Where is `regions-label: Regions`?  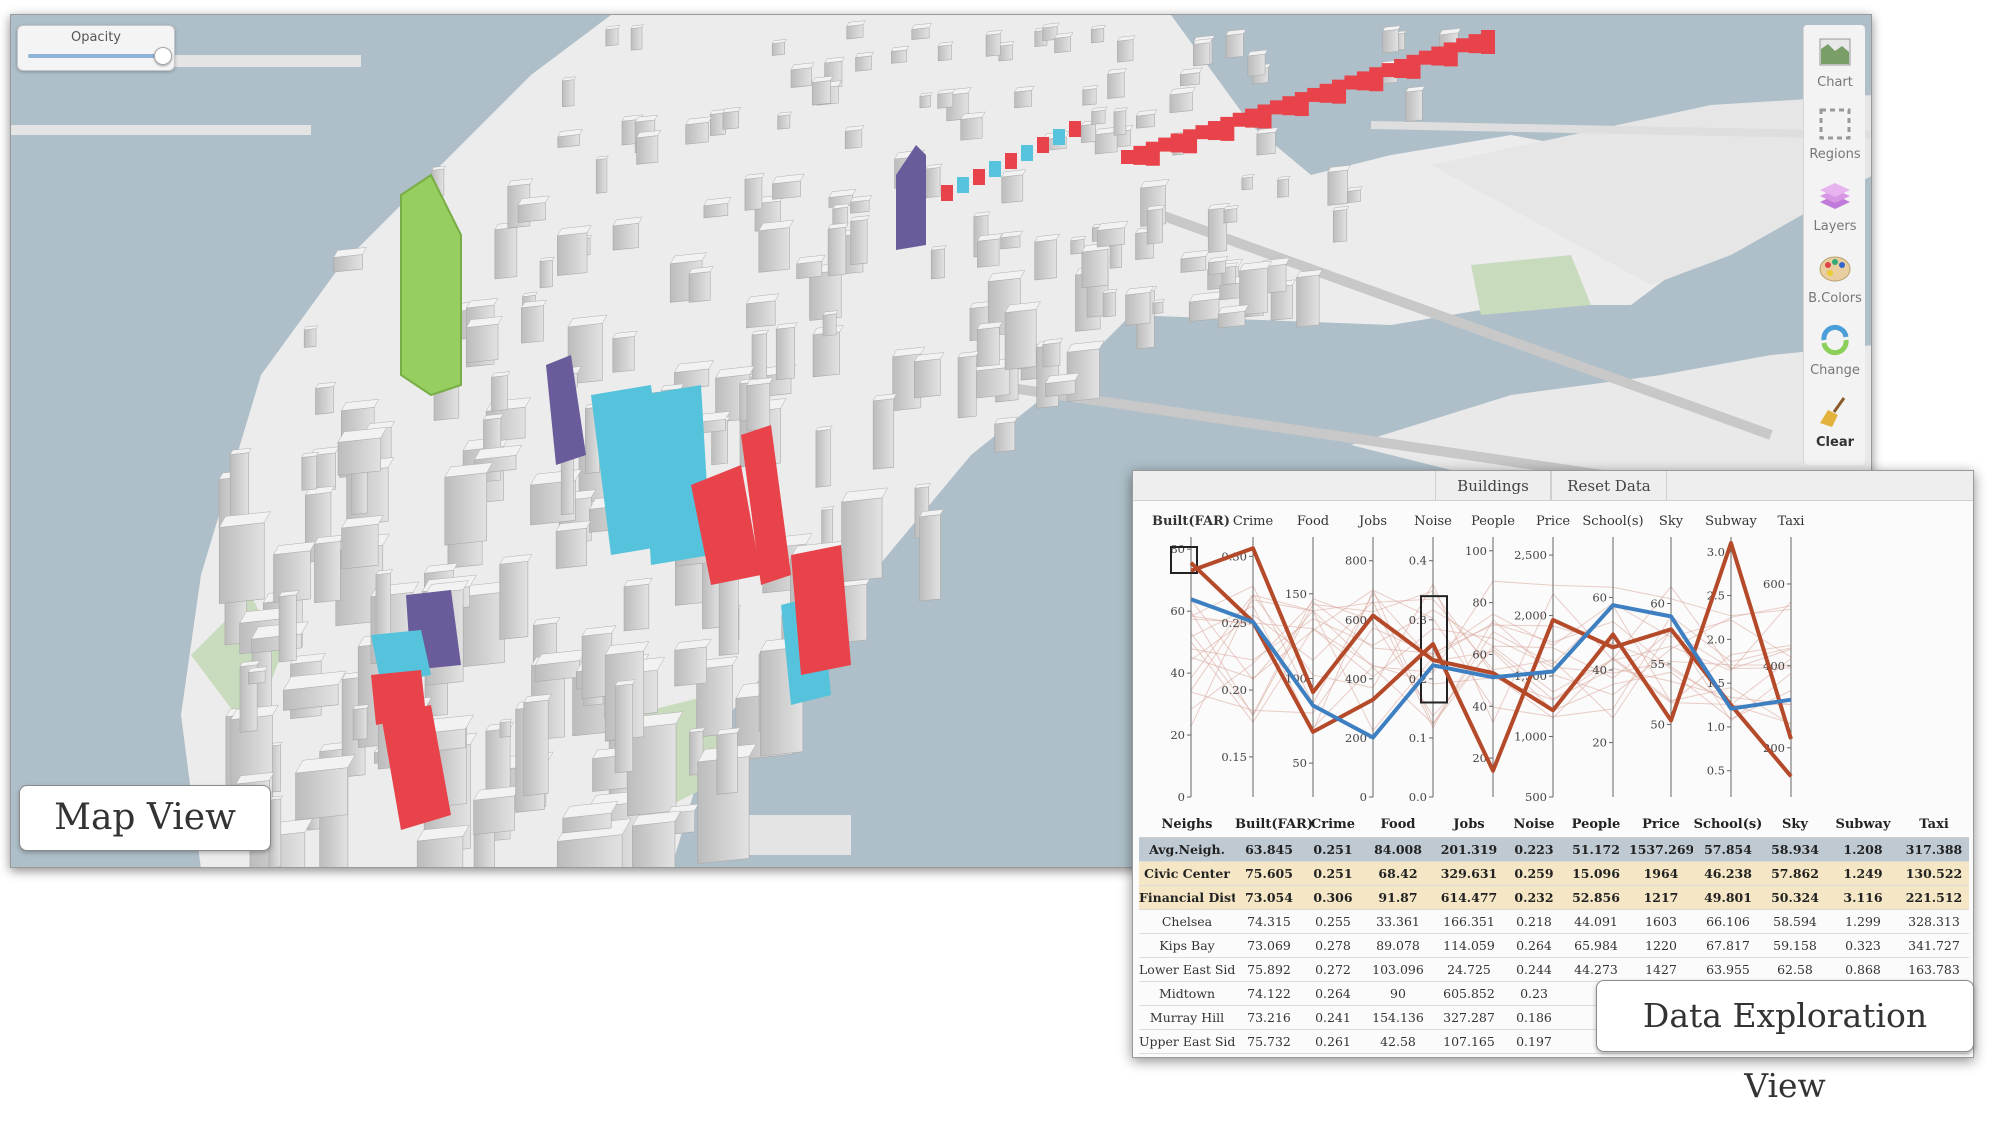 regions-label: Regions is located at coordinates (1835, 154).